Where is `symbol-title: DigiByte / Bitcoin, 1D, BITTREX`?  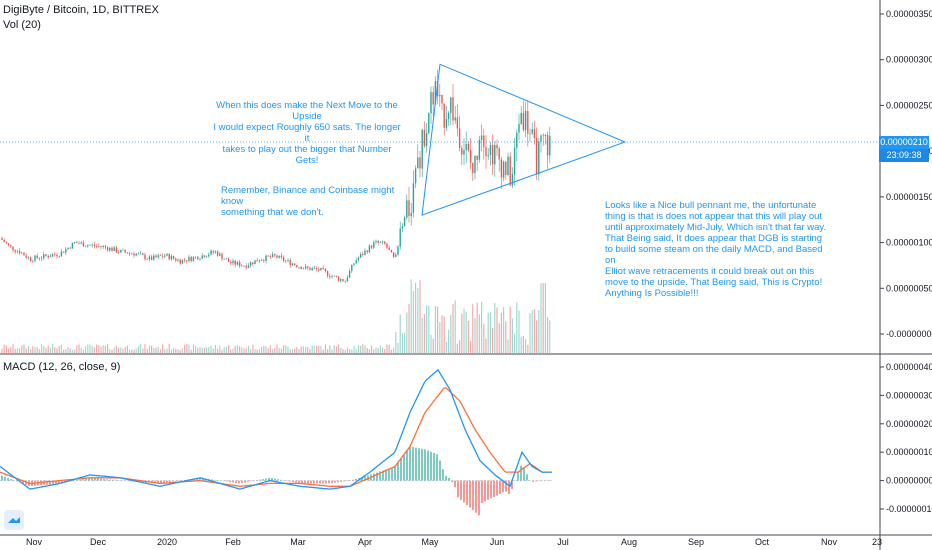 symbol-title: DigiByte / Bitcoin, 1D, BITTREX is located at coordinates (81, 10).